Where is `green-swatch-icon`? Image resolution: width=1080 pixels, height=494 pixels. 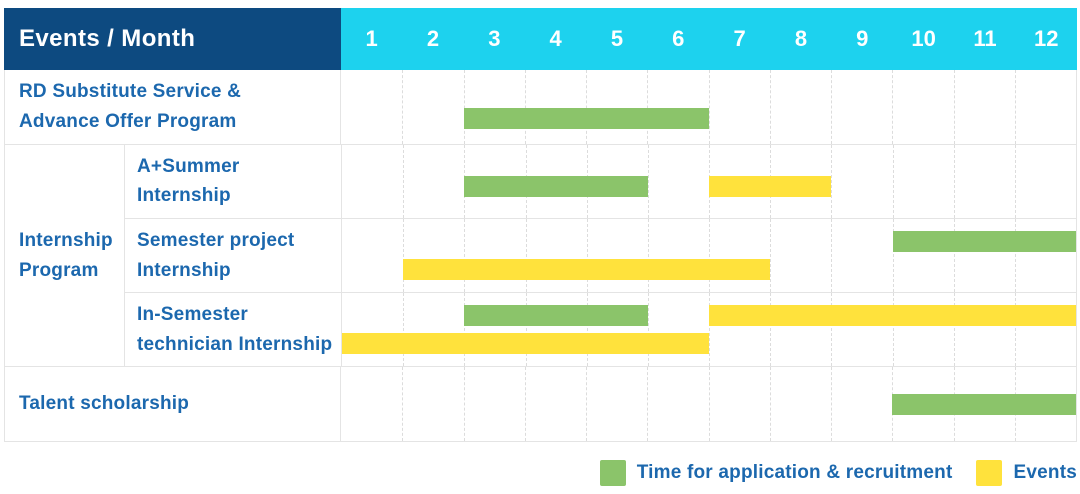 green-swatch-icon is located at coordinates (612, 473).